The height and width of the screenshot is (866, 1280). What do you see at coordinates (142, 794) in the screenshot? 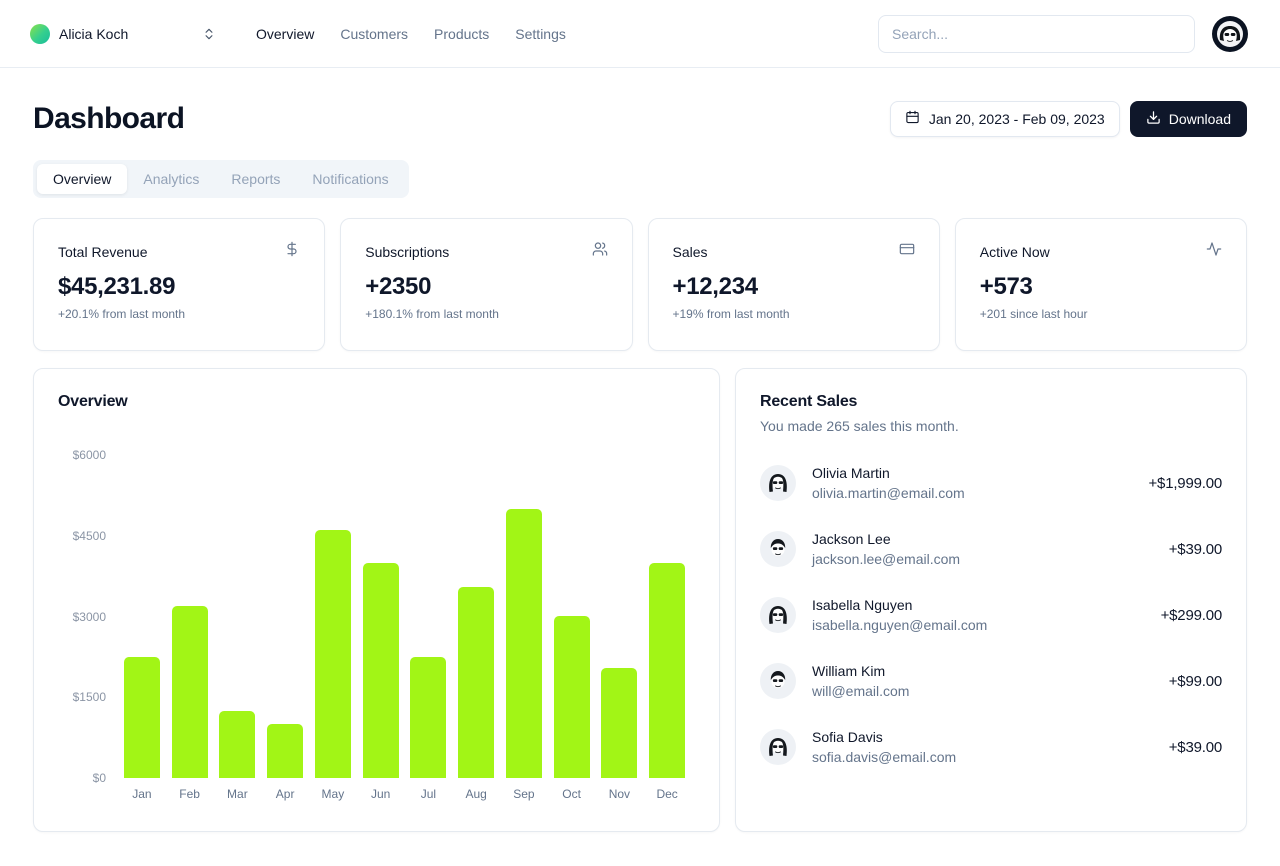
I see `x-axis-label: Jan` at bounding box center [142, 794].